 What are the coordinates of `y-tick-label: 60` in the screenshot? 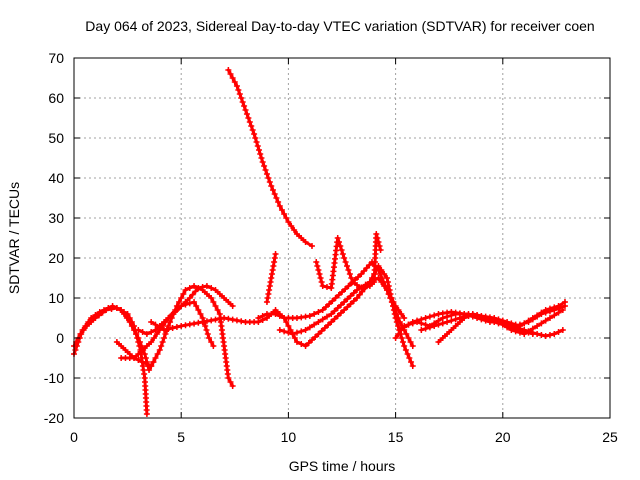 It's located at (56, 98).